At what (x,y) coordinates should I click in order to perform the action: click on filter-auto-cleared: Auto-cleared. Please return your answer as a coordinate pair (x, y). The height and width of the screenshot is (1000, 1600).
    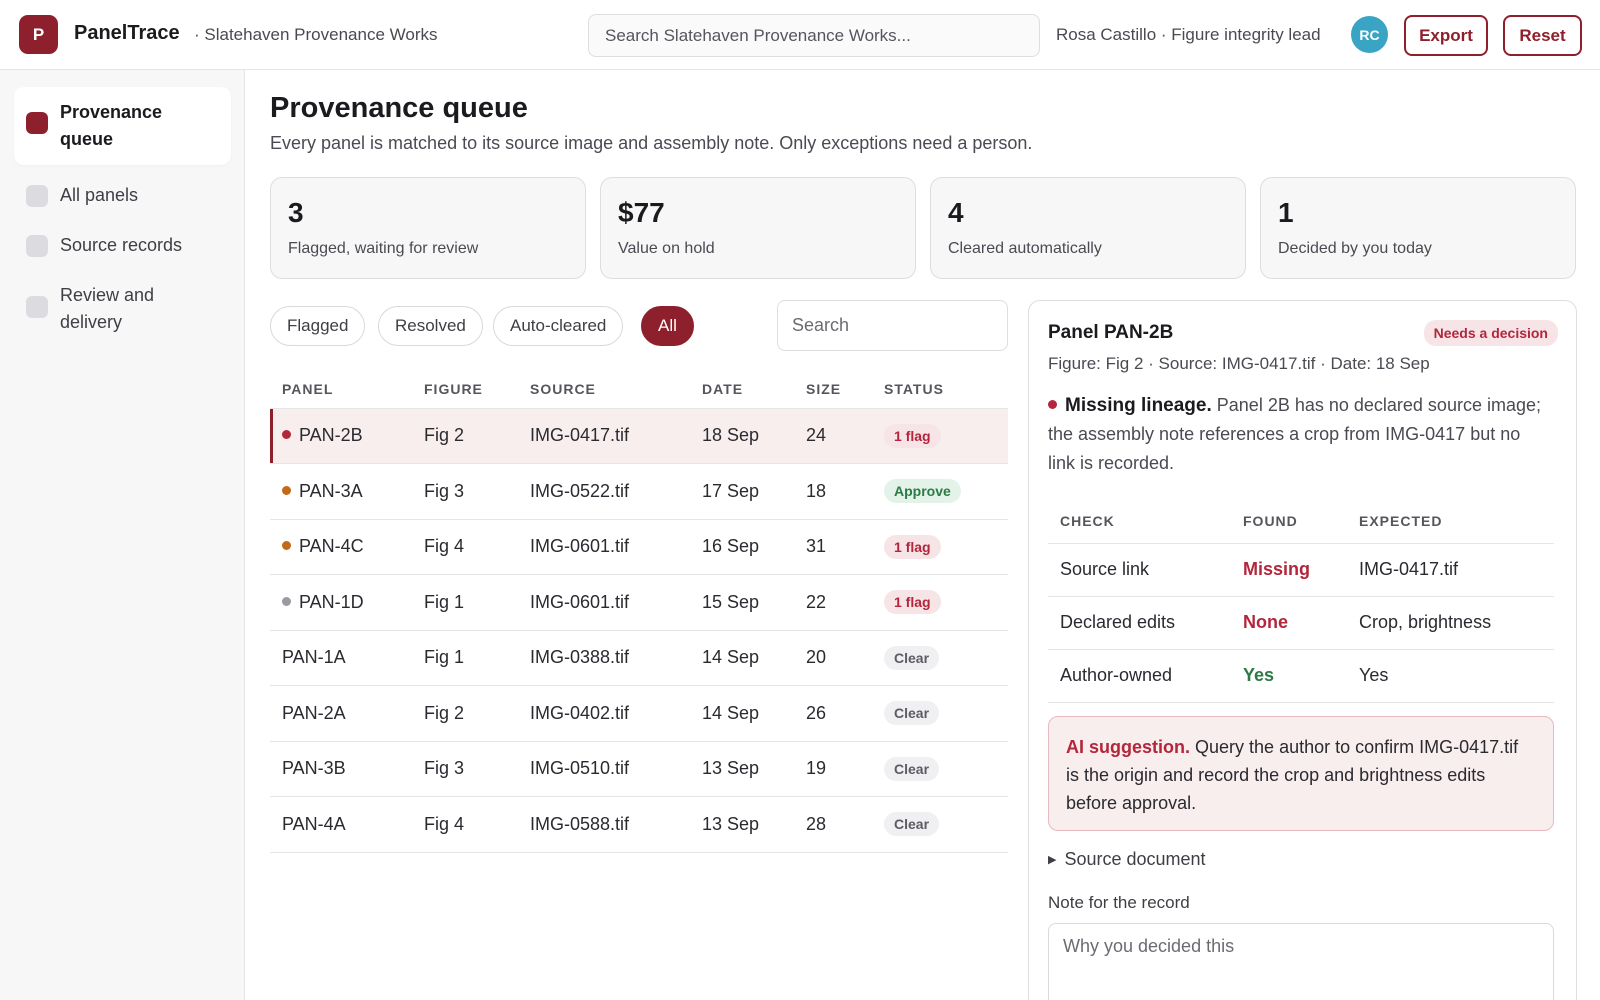
    Looking at the image, I should click on (558, 326).